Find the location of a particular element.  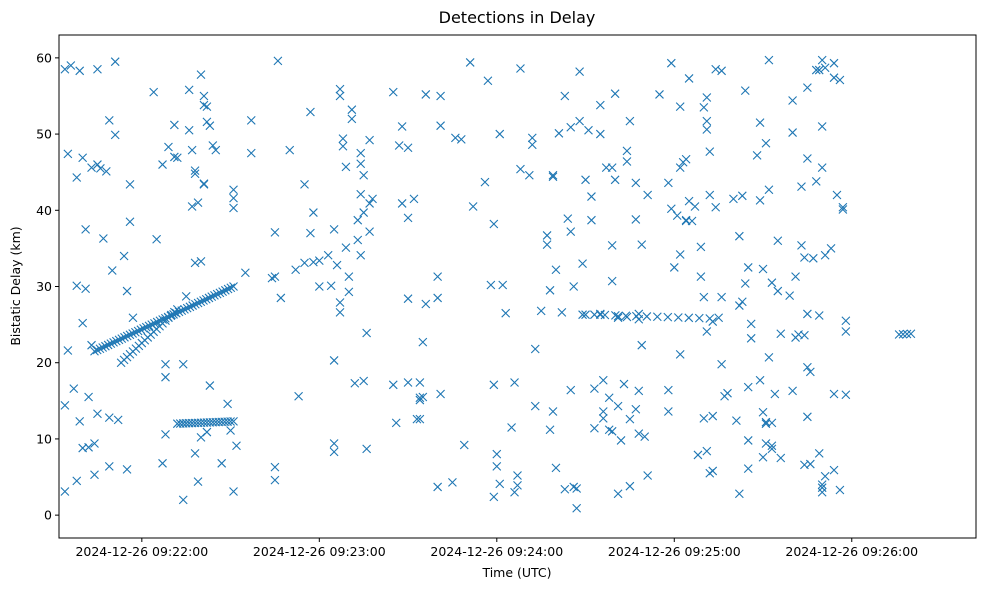

x-tick-label: 2024-12-26 09:26:00 is located at coordinates (851, 551).